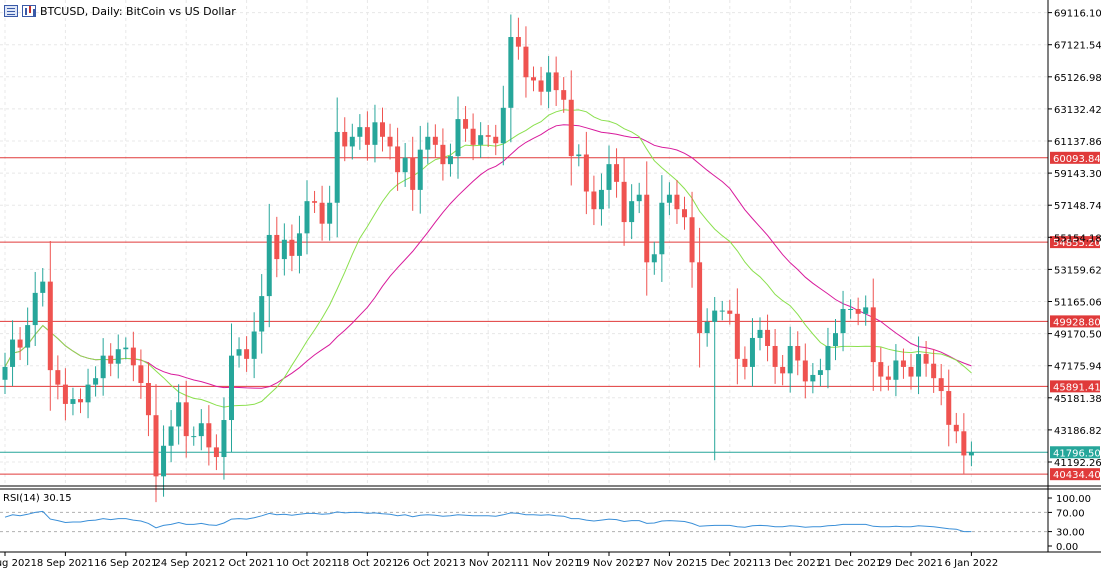 This screenshot has width=1101, height=569. Describe the element at coordinates (138, 11) in the screenshot. I see `chart-title: BTCUSD, Daily: BitCoin vs US Dollar` at that location.